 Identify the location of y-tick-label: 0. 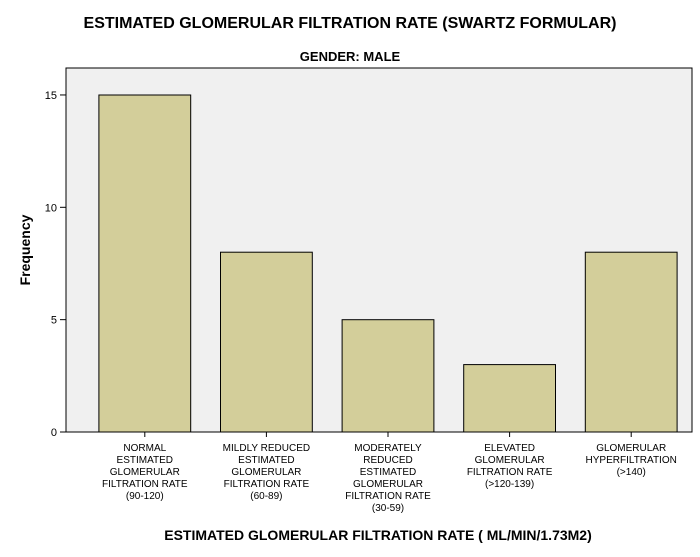
(54, 433).